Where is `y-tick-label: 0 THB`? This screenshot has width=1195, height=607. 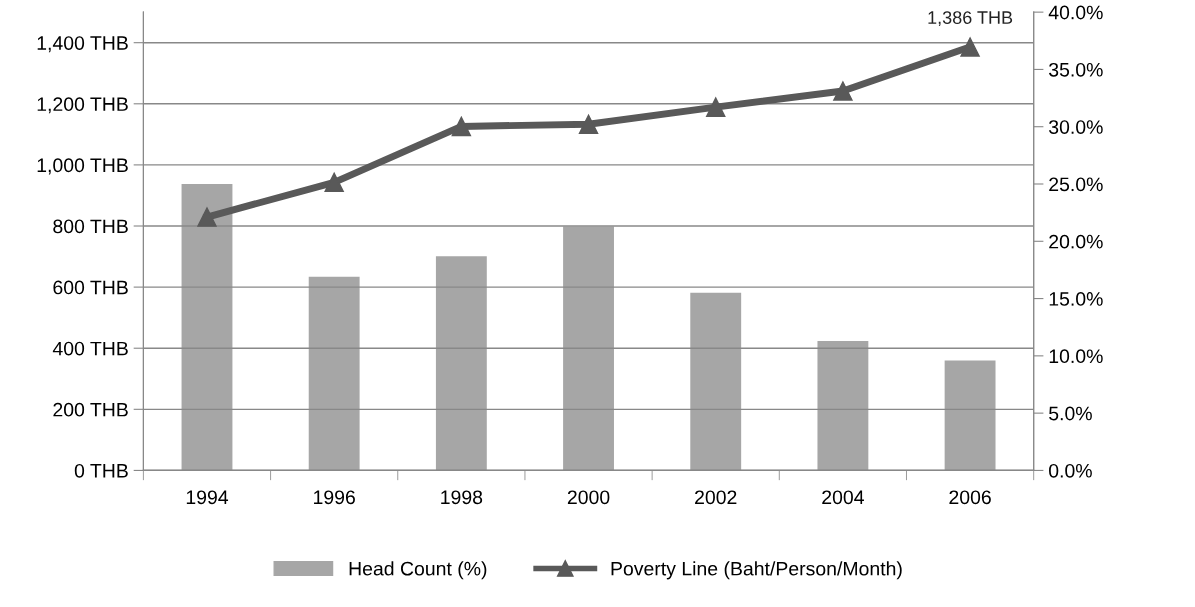
y-tick-label: 0 THB is located at coordinates (101, 470).